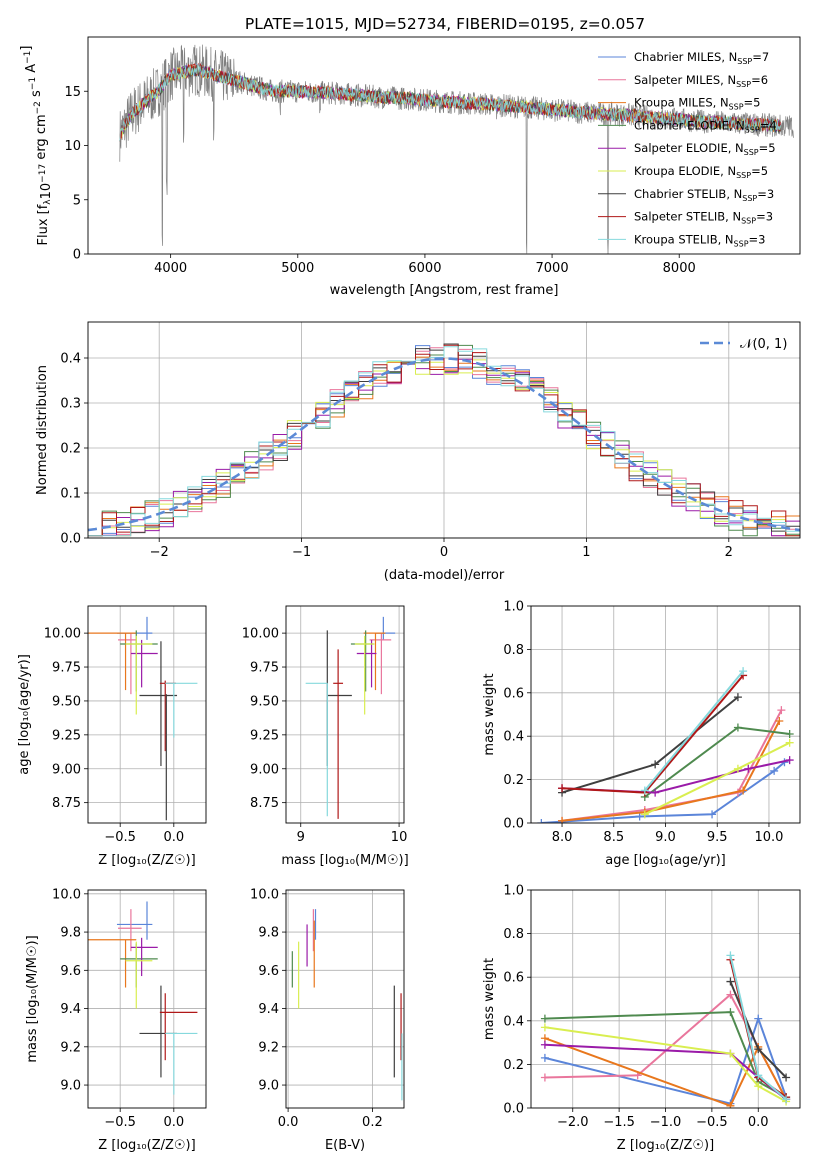  I want to click on legend-label-text: Salpeter MILES, N, so click(685, 80).